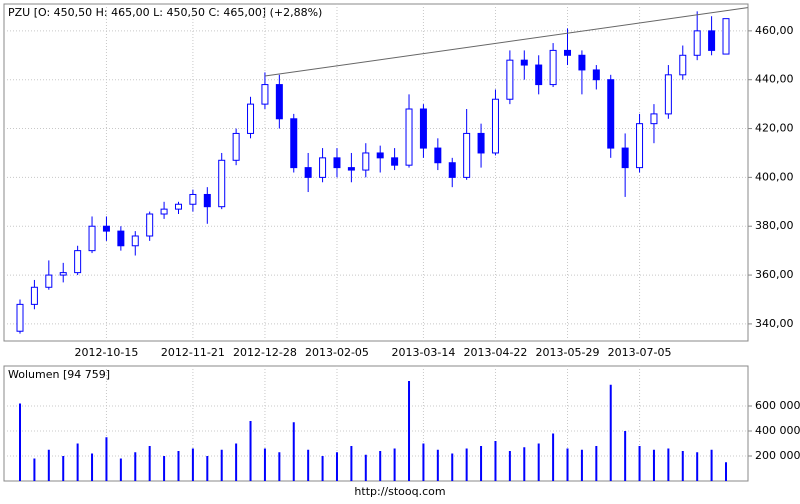 The height and width of the screenshot is (504, 800). Describe the element at coordinates (640, 352) in the screenshot. I see `x-tick-label: 2013-07-05` at that location.